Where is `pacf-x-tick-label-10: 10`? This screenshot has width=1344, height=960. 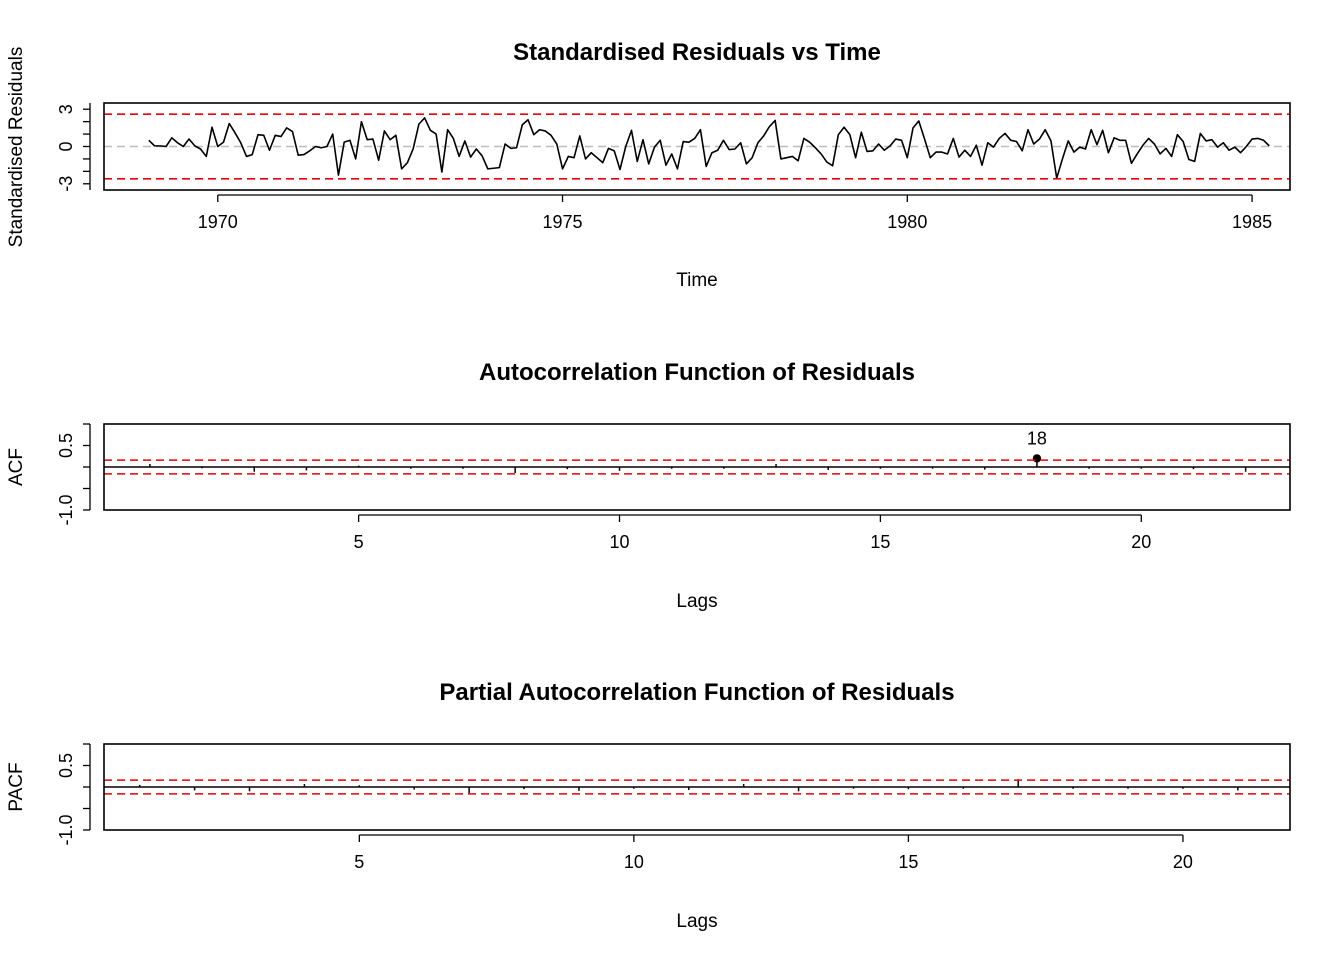
pacf-x-tick-label-10: 10 is located at coordinates (634, 862).